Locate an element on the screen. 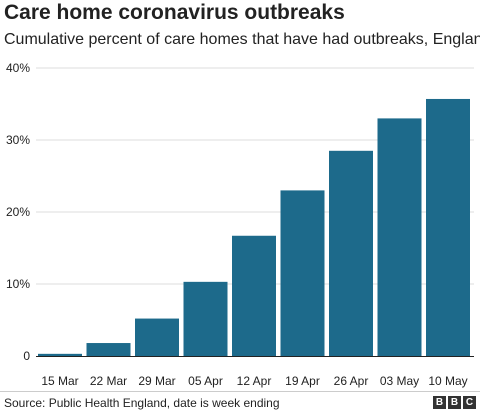 The image size is (480, 411). x-tick-label: 29 Mar is located at coordinates (156, 381).